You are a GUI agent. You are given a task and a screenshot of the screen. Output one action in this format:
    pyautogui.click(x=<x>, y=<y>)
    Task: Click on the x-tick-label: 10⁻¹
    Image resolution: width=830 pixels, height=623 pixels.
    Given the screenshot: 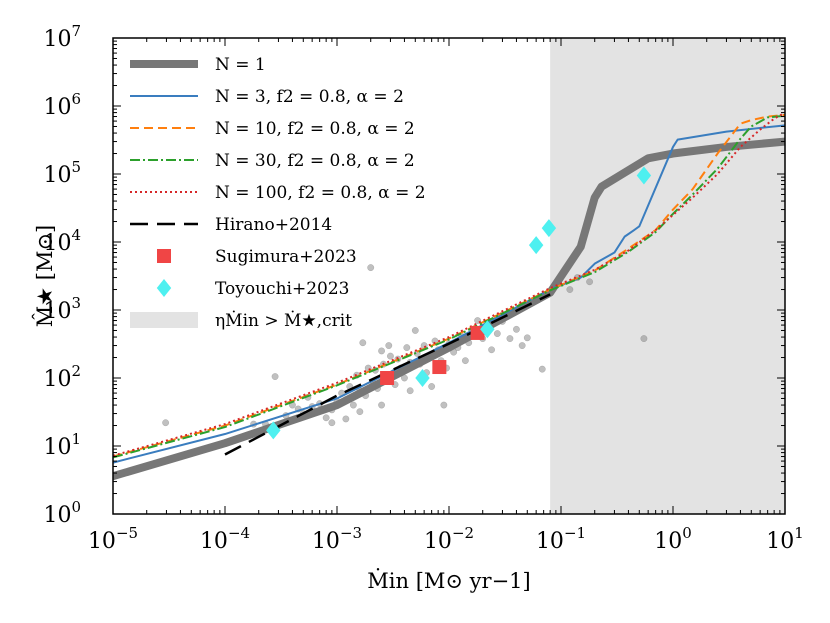 What is the action you would take?
    pyautogui.click(x=561, y=539)
    